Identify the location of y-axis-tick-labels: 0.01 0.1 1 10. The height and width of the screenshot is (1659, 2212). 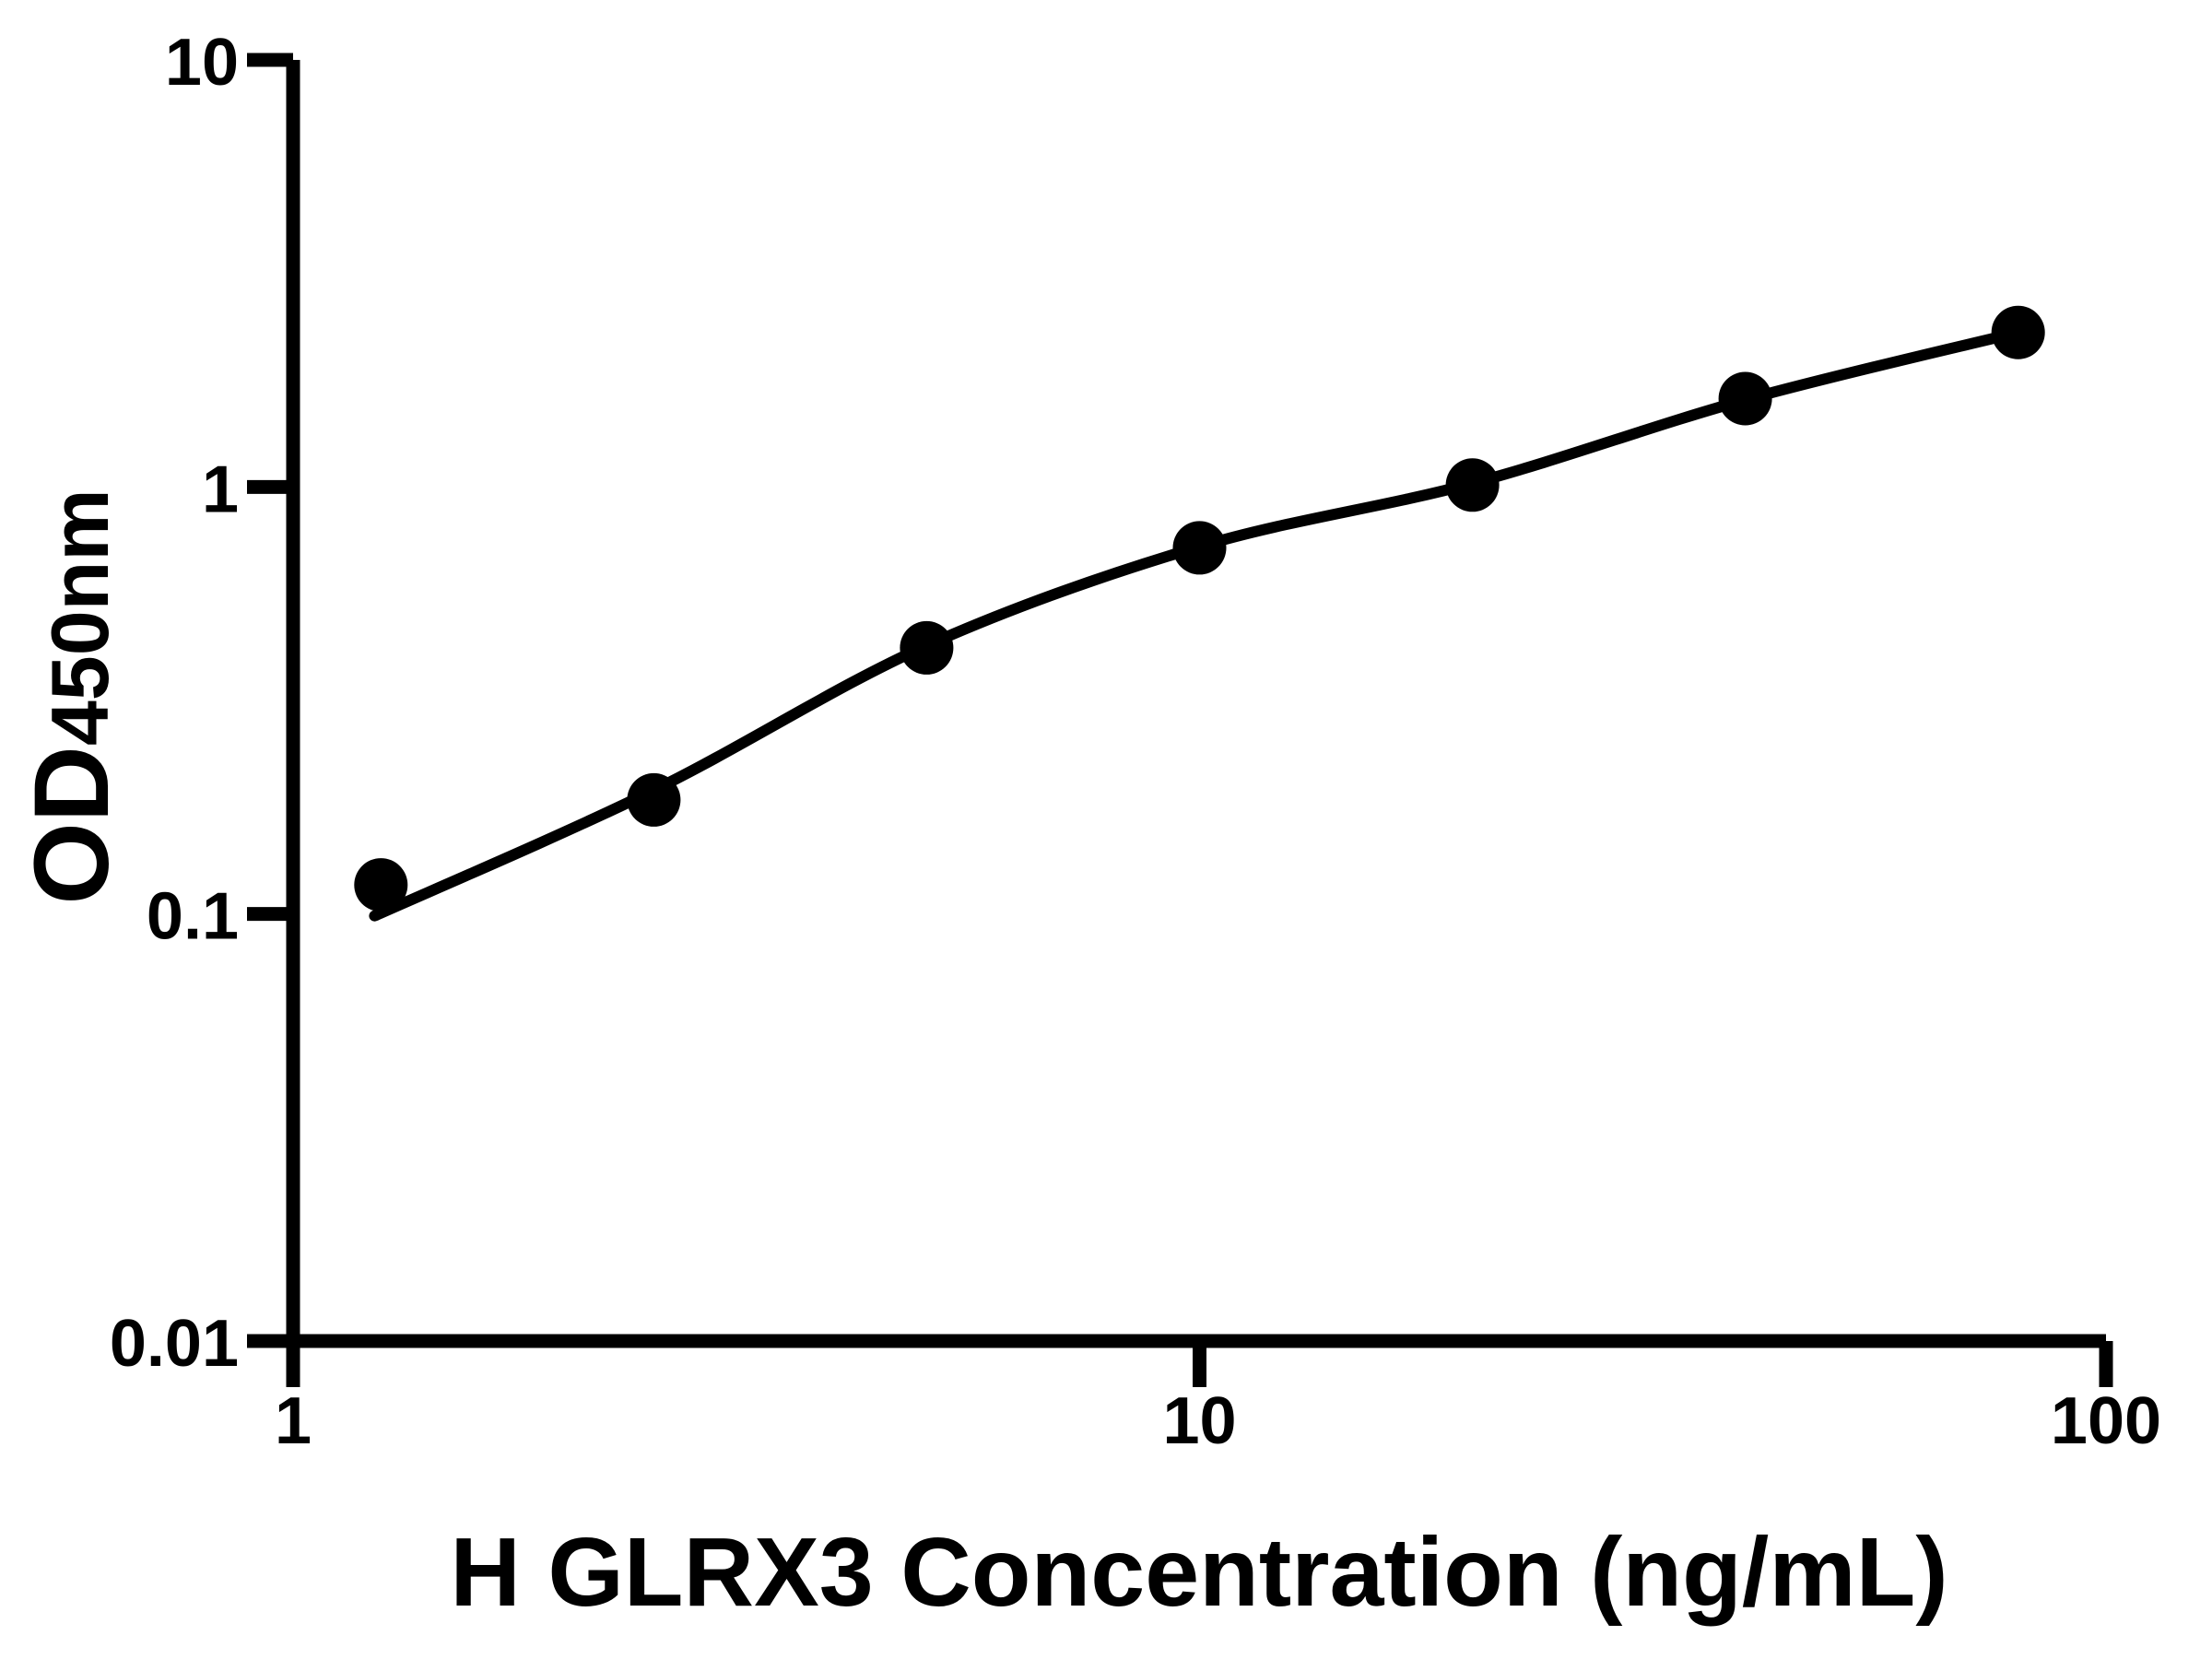
(174, 703).